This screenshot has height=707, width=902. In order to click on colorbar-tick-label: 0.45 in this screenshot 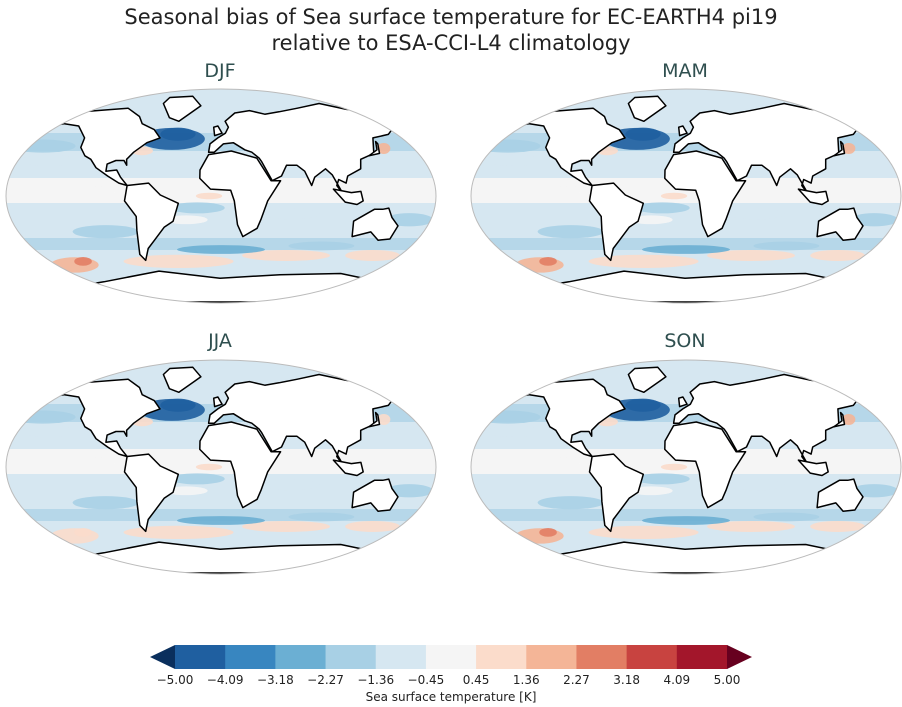, I will do `click(476, 680)`.